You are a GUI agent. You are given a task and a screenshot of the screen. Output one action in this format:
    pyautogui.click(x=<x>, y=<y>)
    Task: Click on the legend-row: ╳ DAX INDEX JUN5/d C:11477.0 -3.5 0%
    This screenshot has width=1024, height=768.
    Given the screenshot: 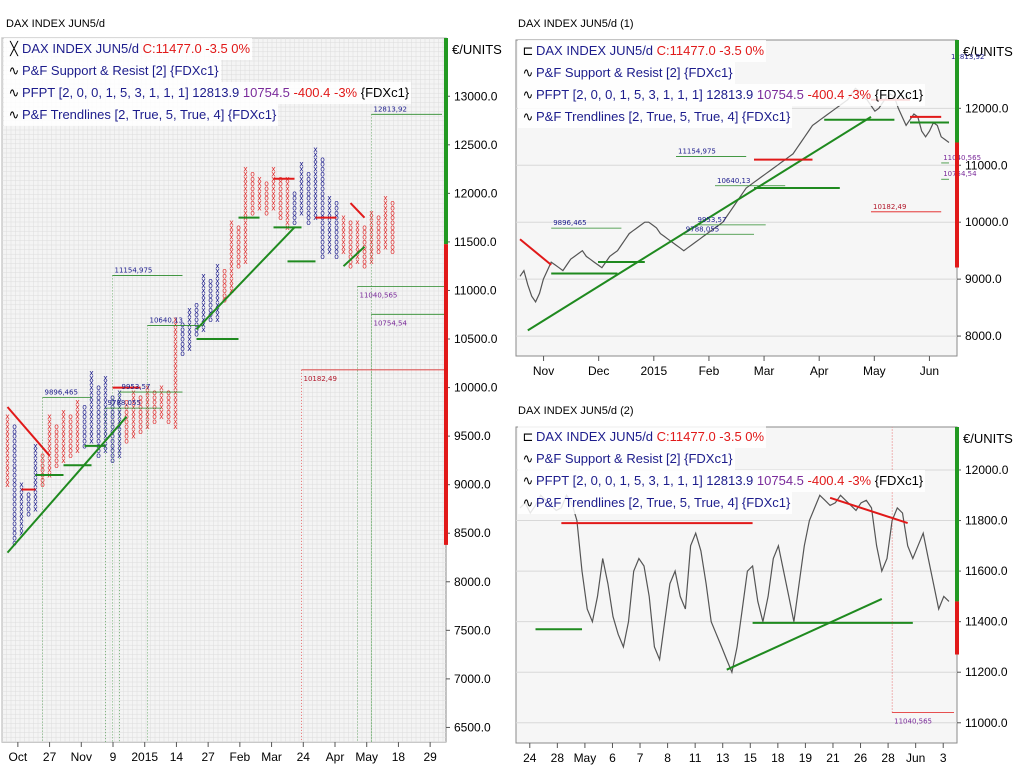 What is the action you would take?
    pyautogui.click(x=207, y=49)
    